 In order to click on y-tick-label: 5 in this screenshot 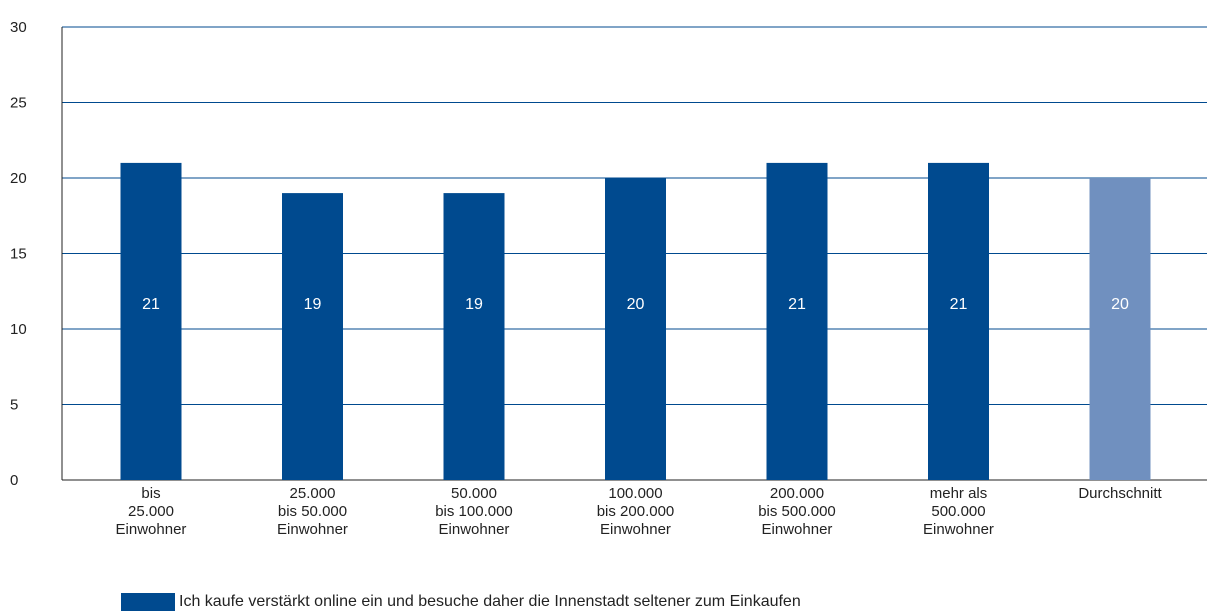, I will do `click(14, 405)`.